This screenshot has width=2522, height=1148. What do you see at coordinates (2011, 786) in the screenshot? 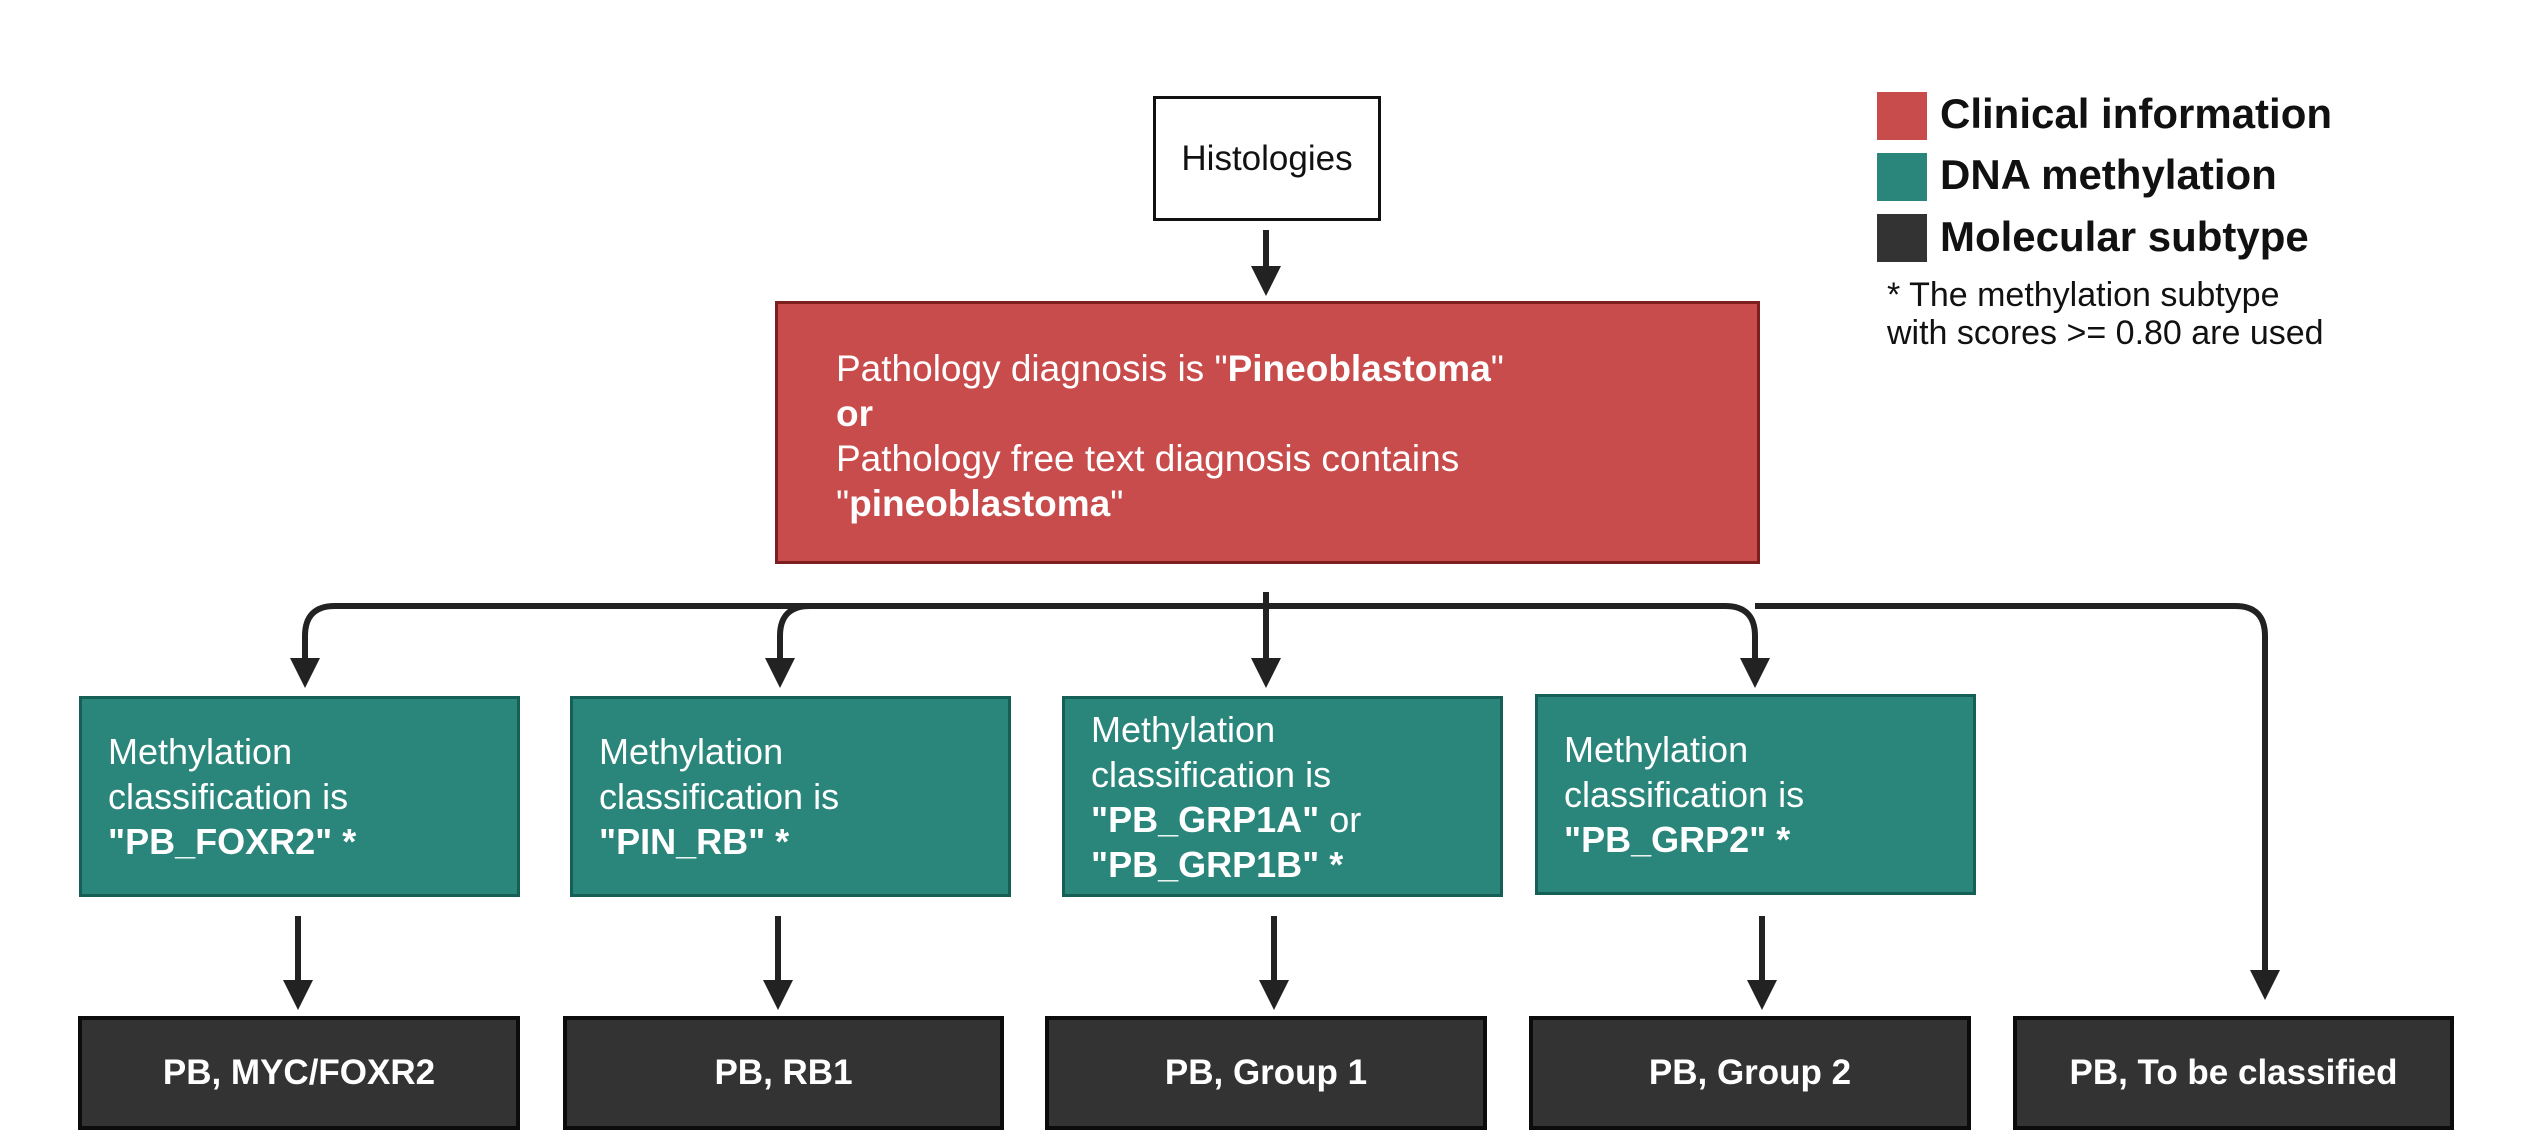
I see `arrow-to-unclassified` at bounding box center [2011, 786].